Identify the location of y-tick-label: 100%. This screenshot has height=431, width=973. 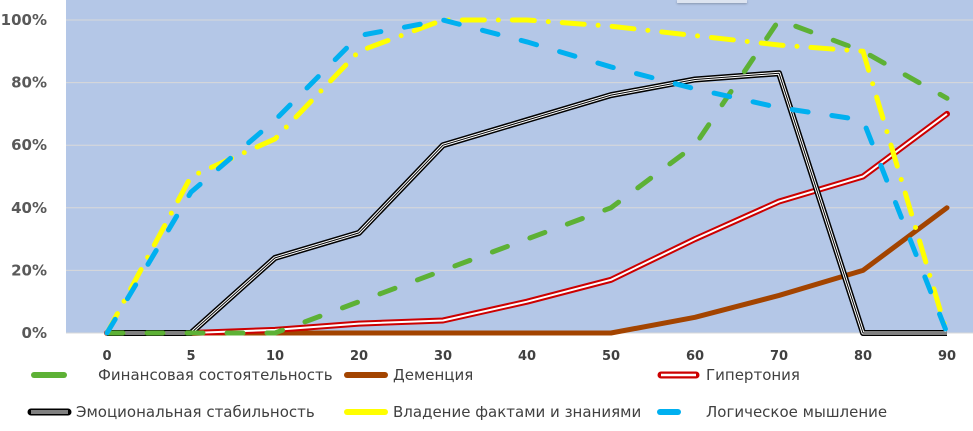
(24, 20).